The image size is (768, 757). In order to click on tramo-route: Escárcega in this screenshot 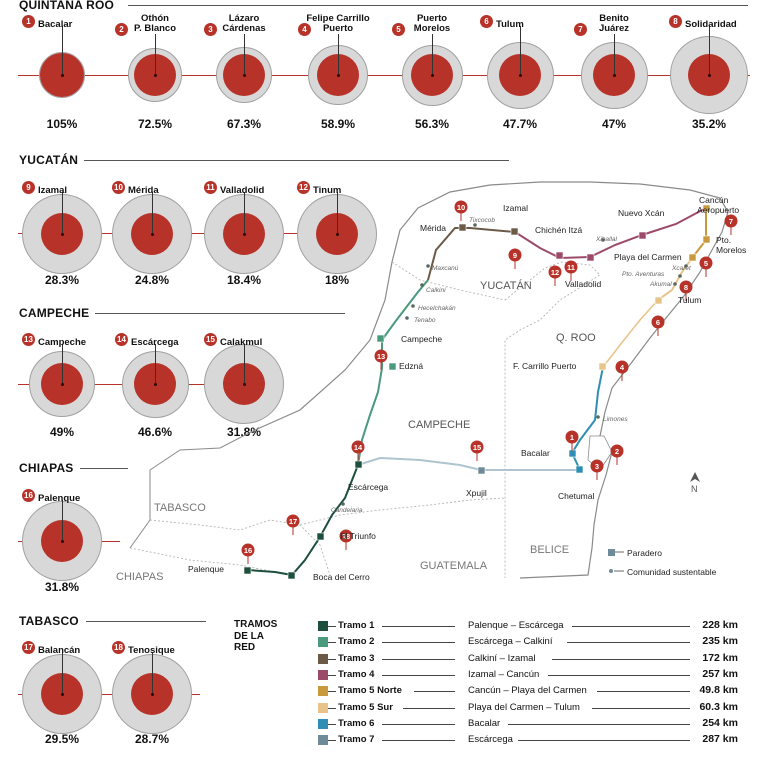, I will do `click(490, 740)`.